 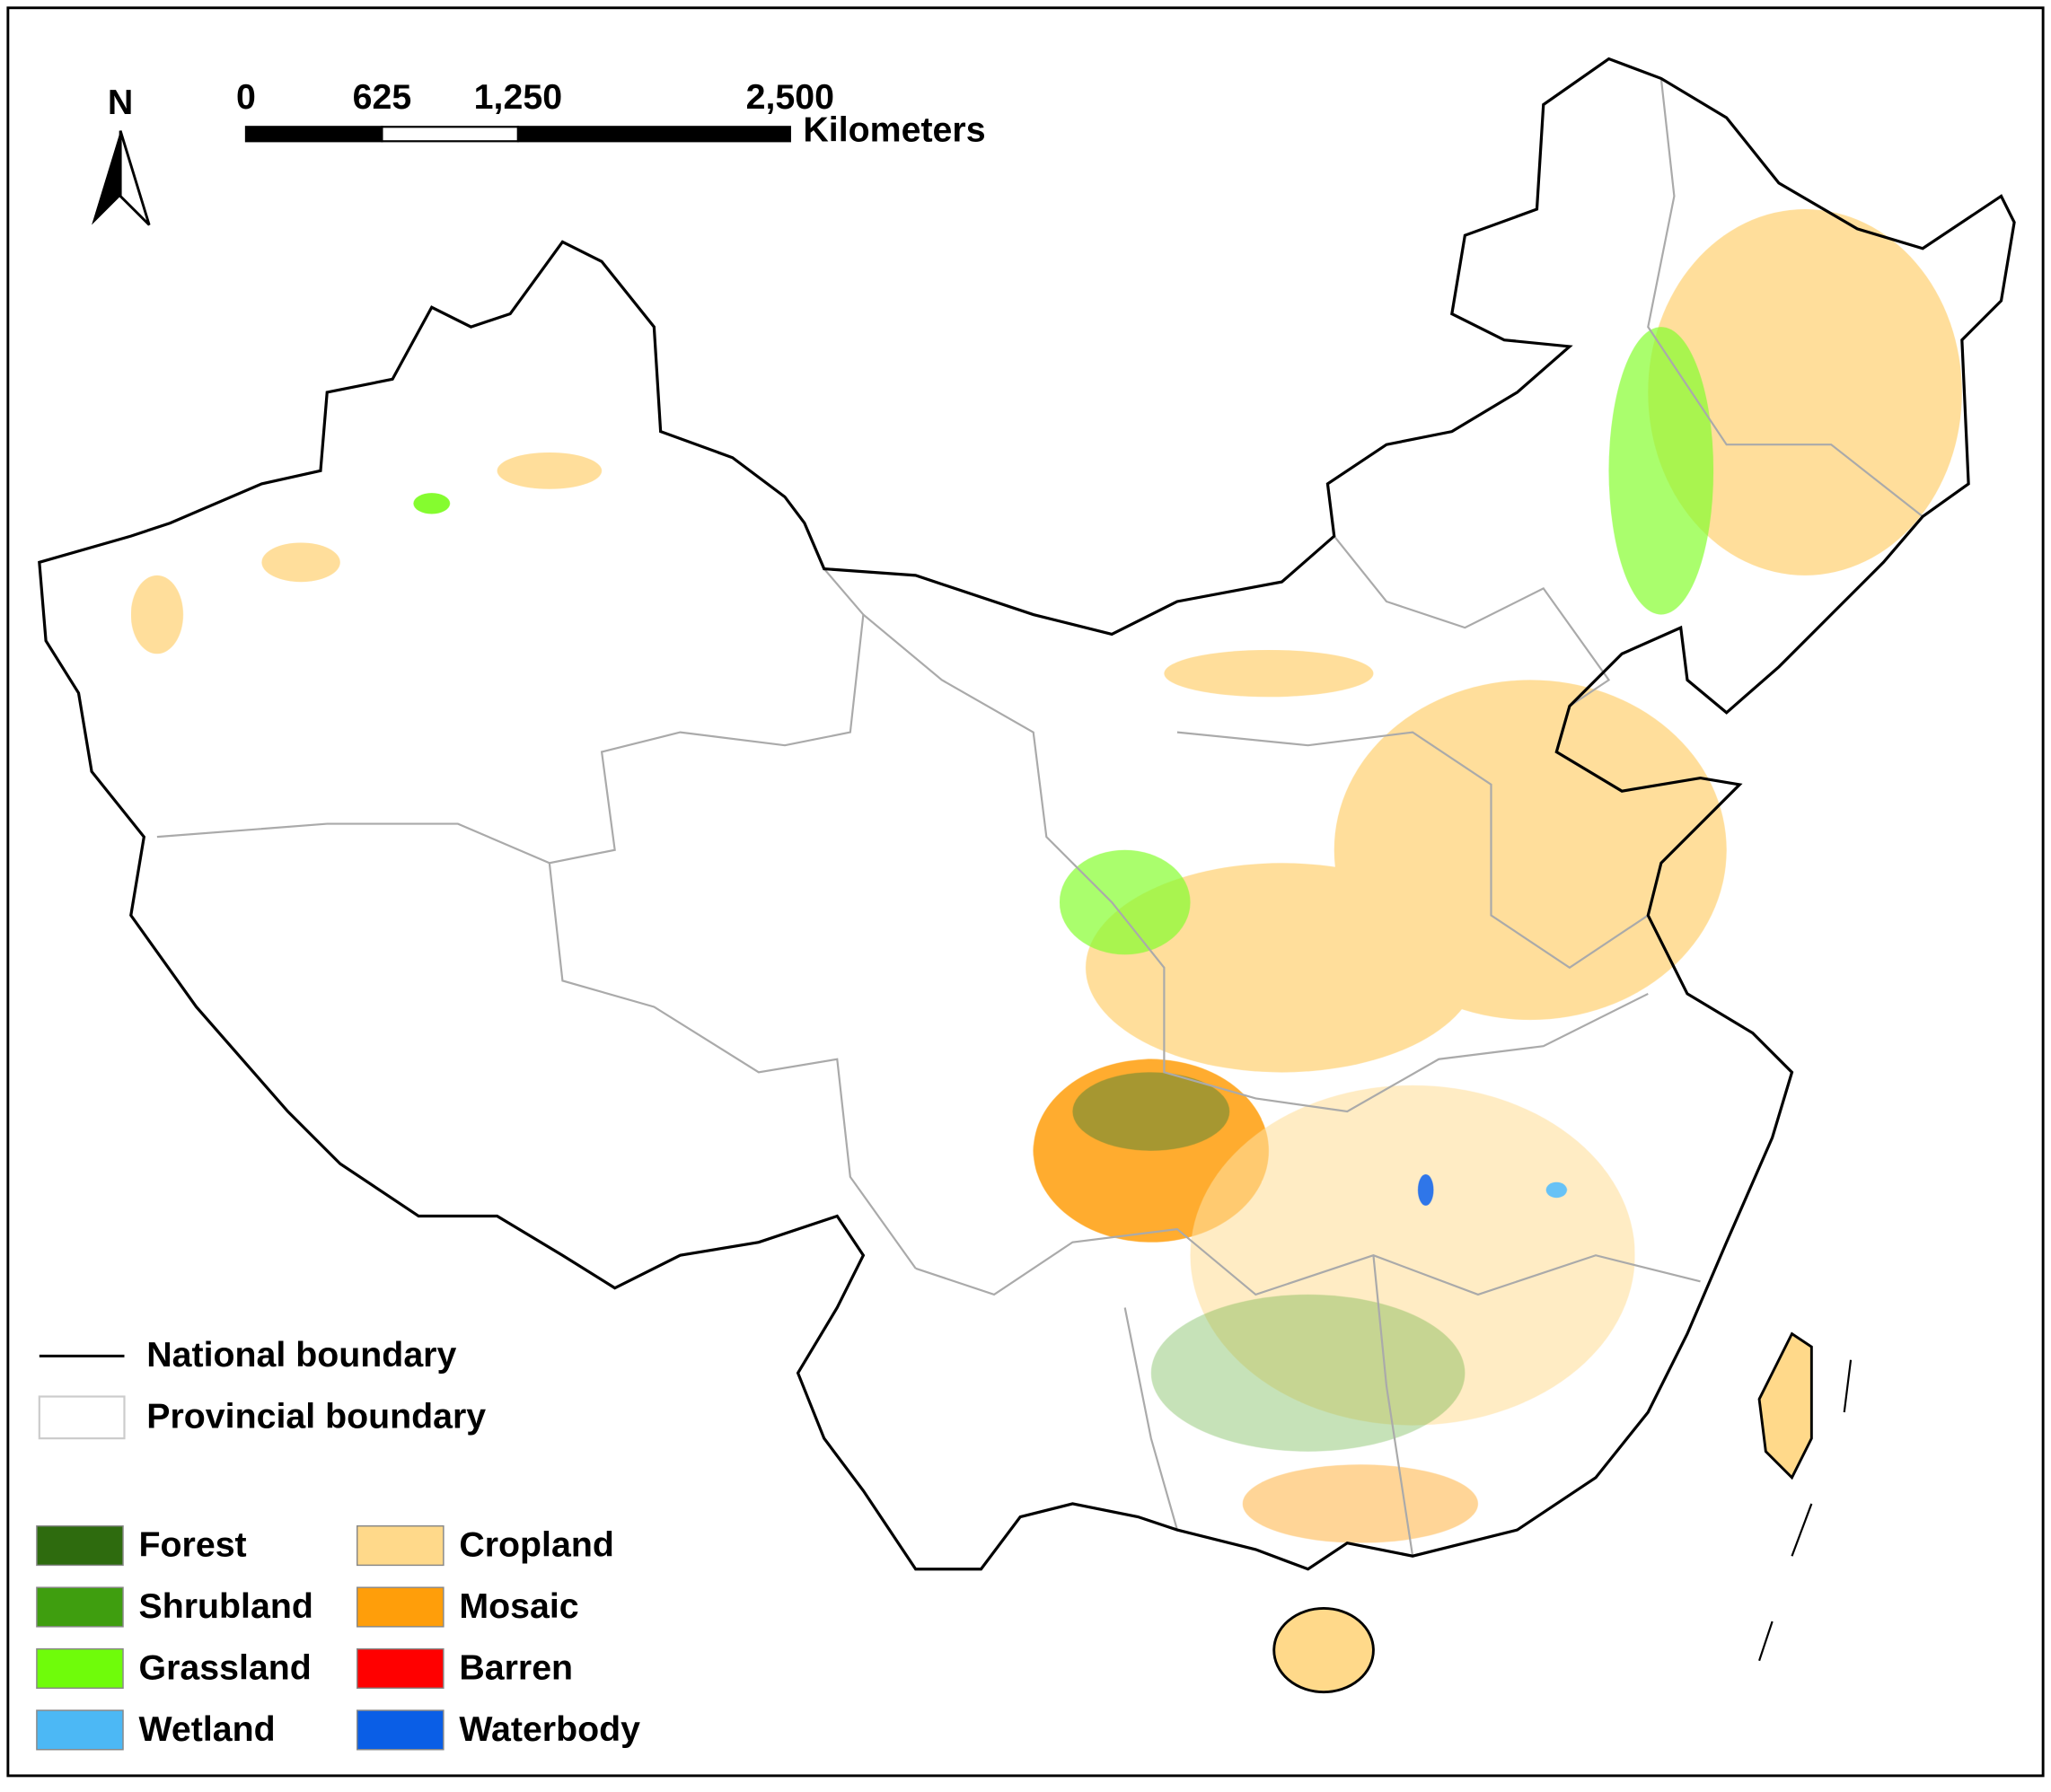 I want to click on legend-label: Forest, so click(x=193, y=1544).